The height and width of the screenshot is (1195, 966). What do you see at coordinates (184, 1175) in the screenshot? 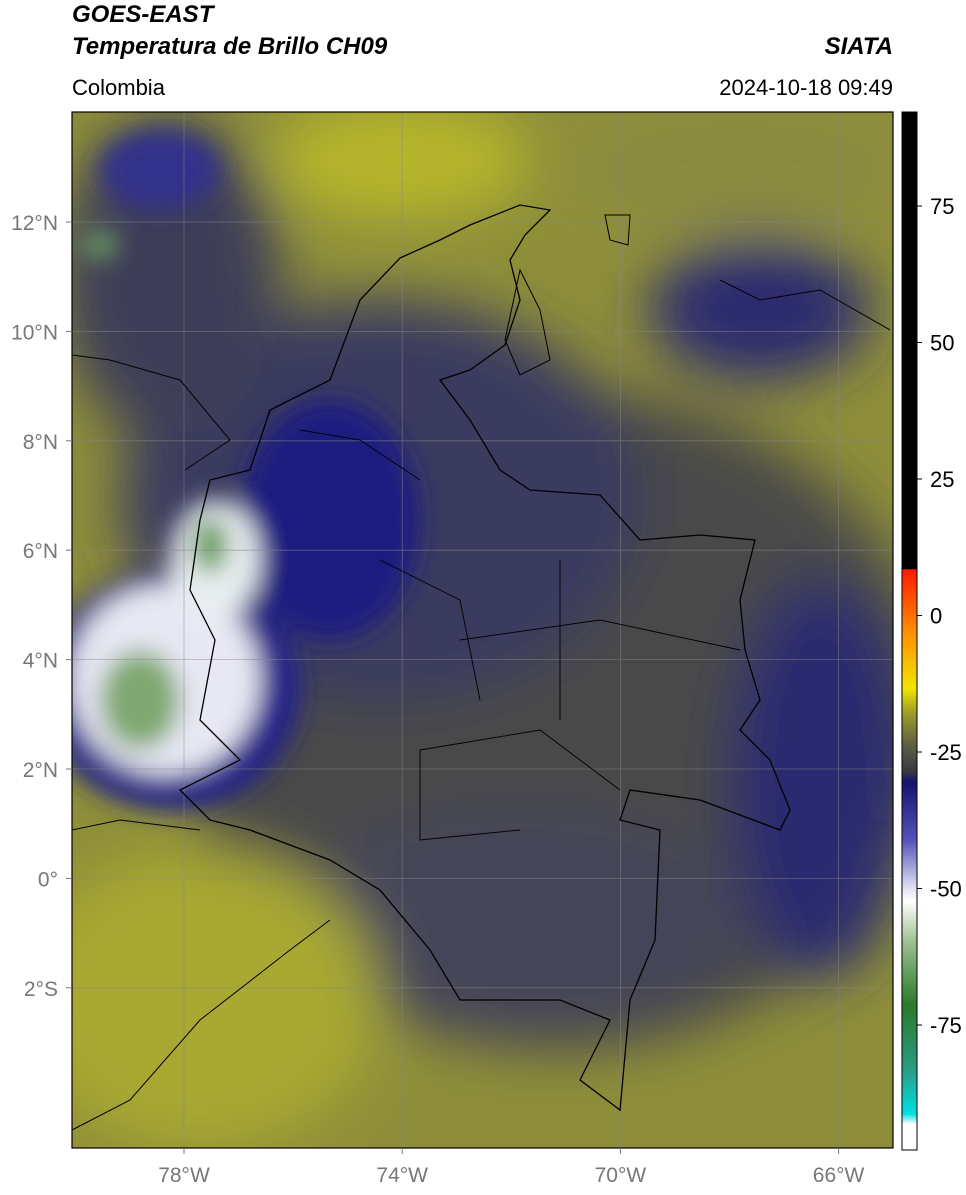
I see `lon-label: 78°W` at bounding box center [184, 1175].